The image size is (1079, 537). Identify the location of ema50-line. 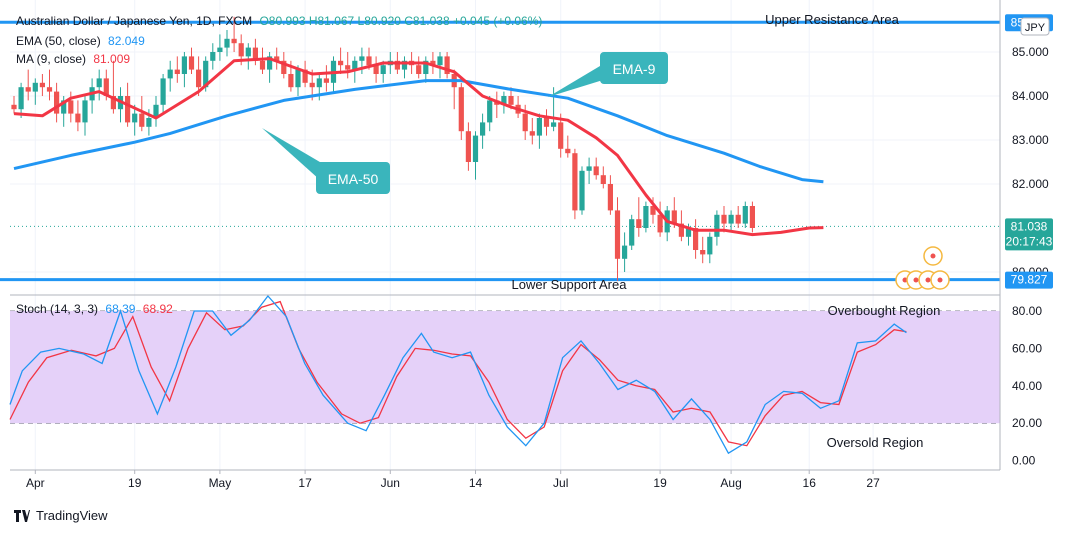
(418, 131).